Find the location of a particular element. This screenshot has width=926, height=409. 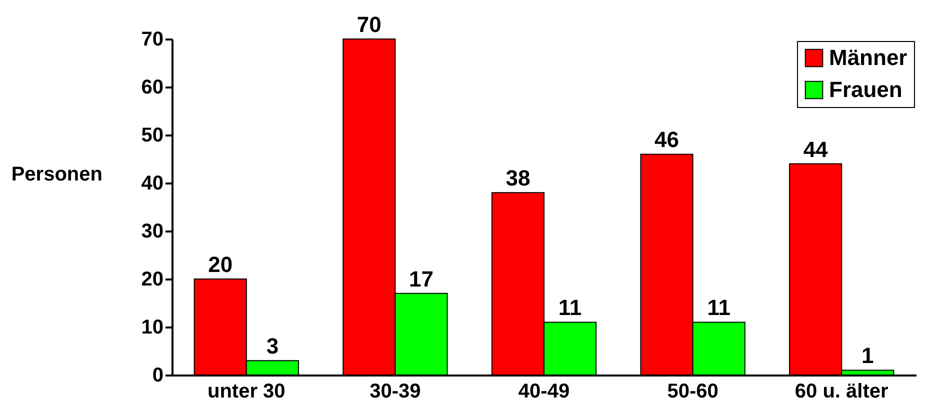

x-tick-label: unter 30 is located at coordinates (246, 391).